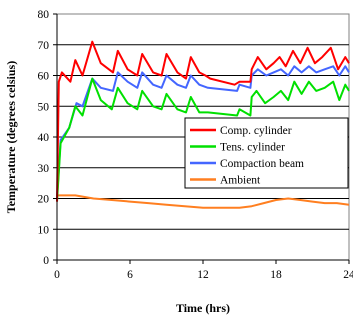  I want to click on y-tick-label: 80, so click(44, 15).